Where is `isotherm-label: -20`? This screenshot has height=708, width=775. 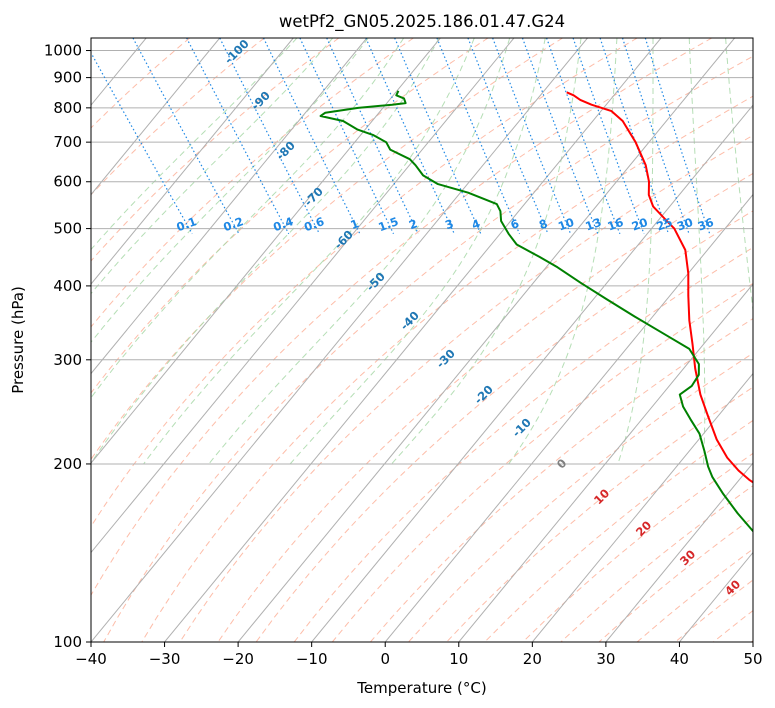
isotherm-label: -20 is located at coordinates (483, 394).